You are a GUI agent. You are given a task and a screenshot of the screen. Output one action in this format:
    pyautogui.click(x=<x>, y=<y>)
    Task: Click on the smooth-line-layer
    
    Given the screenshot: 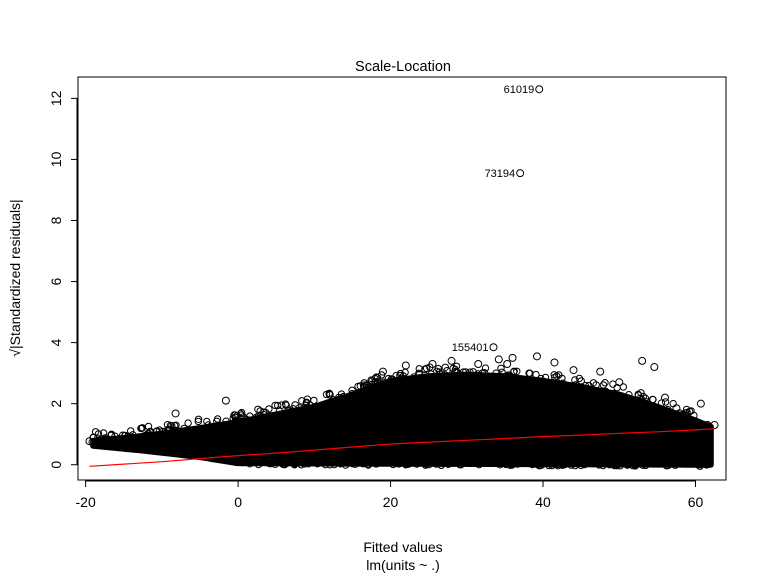 What is the action you would take?
    pyautogui.click(x=402, y=447)
    